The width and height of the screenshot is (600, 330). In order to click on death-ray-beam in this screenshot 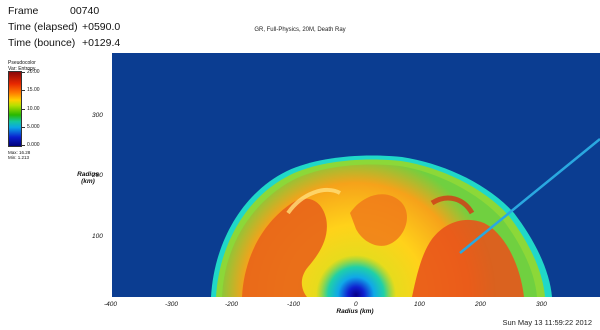, I will do `click(529, 196)`.